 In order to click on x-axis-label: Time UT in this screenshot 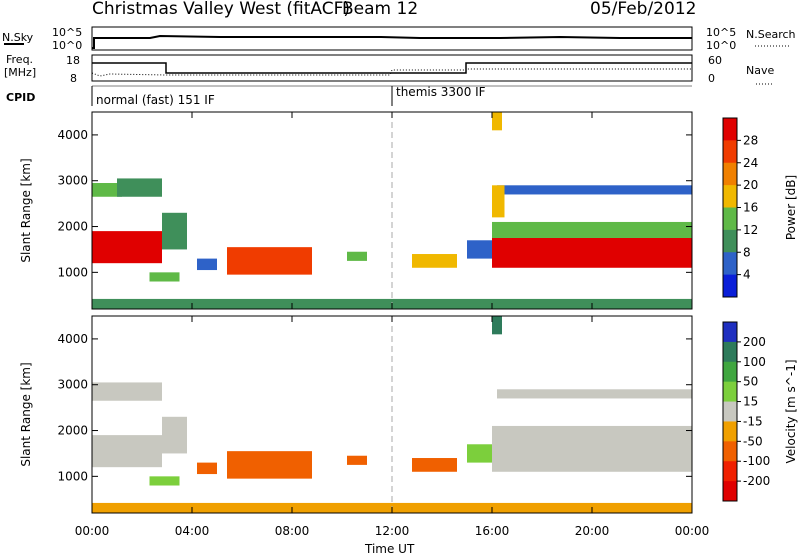, I will do `click(389, 548)`.